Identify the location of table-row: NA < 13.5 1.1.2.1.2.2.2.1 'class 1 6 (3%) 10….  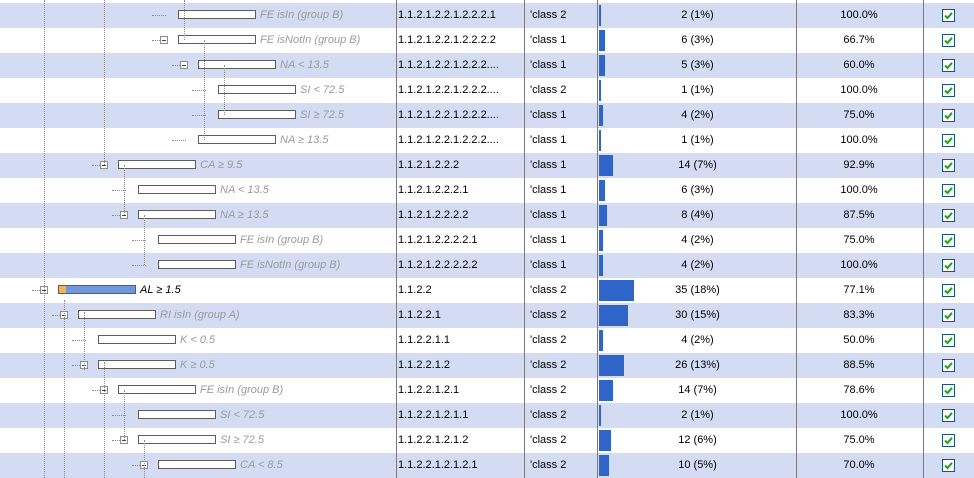
(487, 190).